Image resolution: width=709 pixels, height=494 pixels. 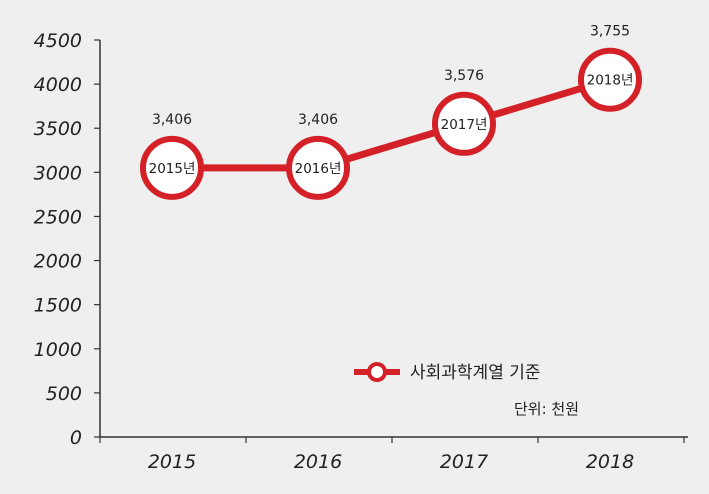 What do you see at coordinates (64, 394) in the screenshot?
I see `y-tick-label: 500` at bounding box center [64, 394].